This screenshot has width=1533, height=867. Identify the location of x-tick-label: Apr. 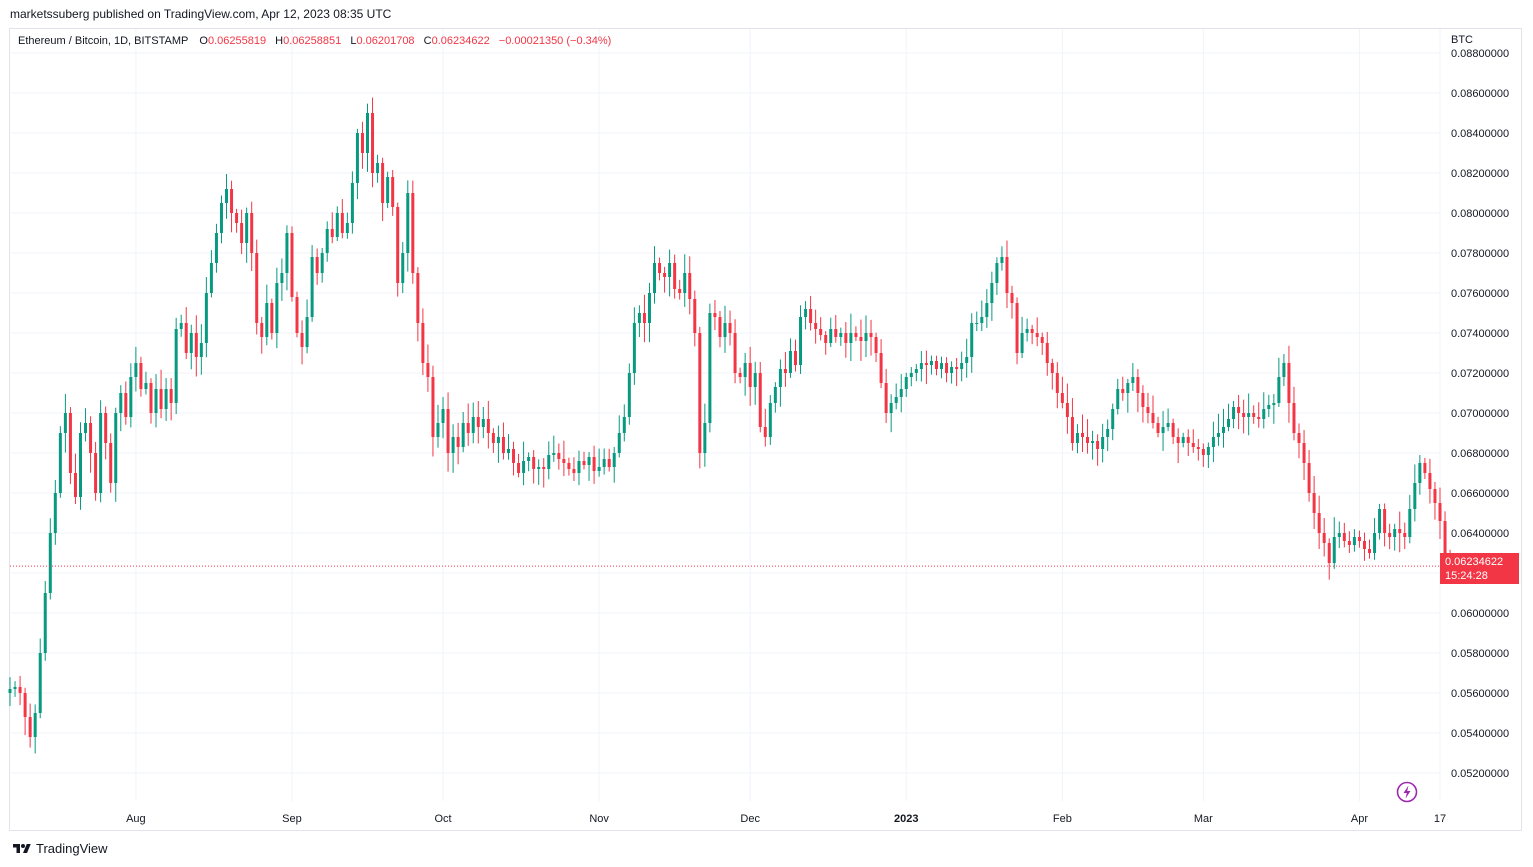
(1359, 819).